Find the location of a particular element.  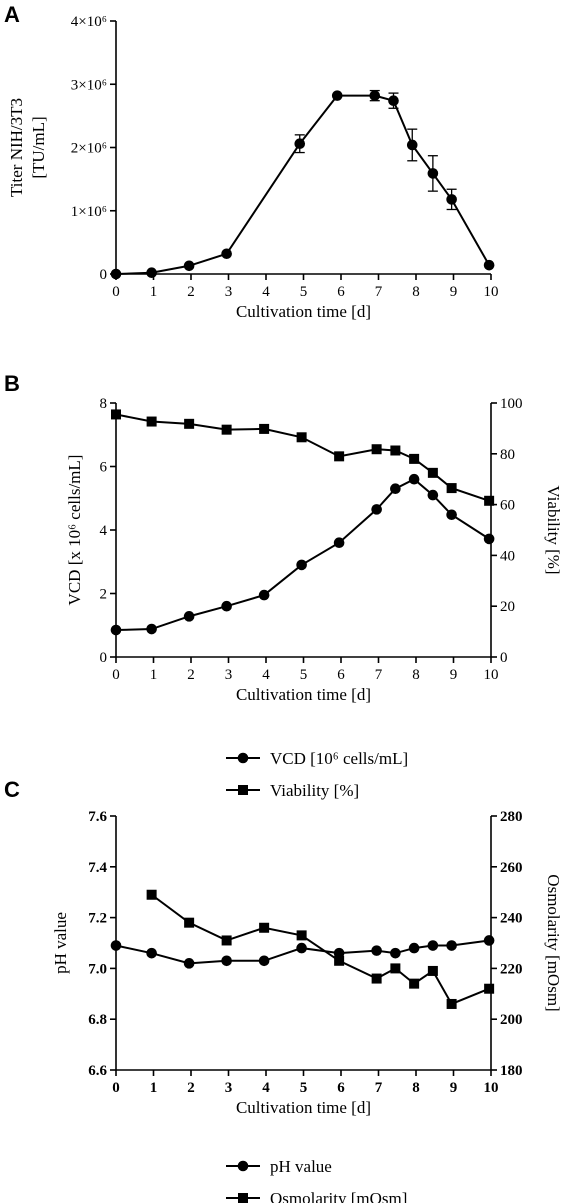

y-left-tick-label: 7.4 is located at coordinates (97, 868).